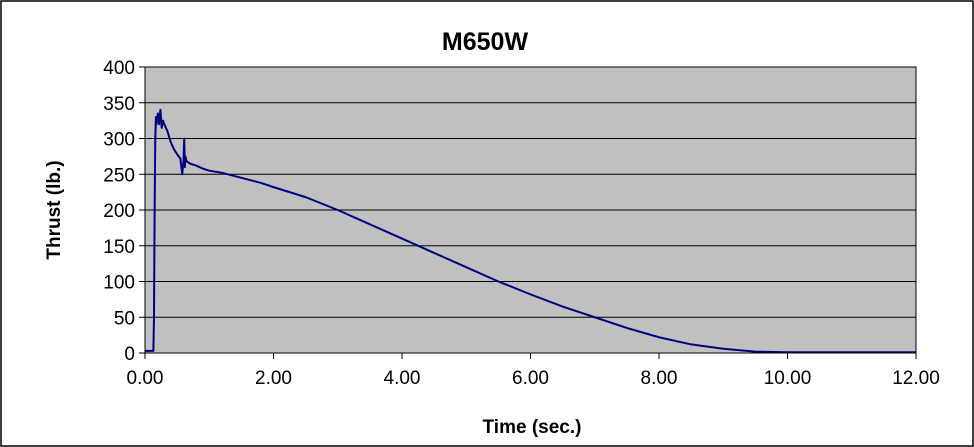 This screenshot has width=974, height=447. I want to click on y-tick-label: 50, so click(124, 318).